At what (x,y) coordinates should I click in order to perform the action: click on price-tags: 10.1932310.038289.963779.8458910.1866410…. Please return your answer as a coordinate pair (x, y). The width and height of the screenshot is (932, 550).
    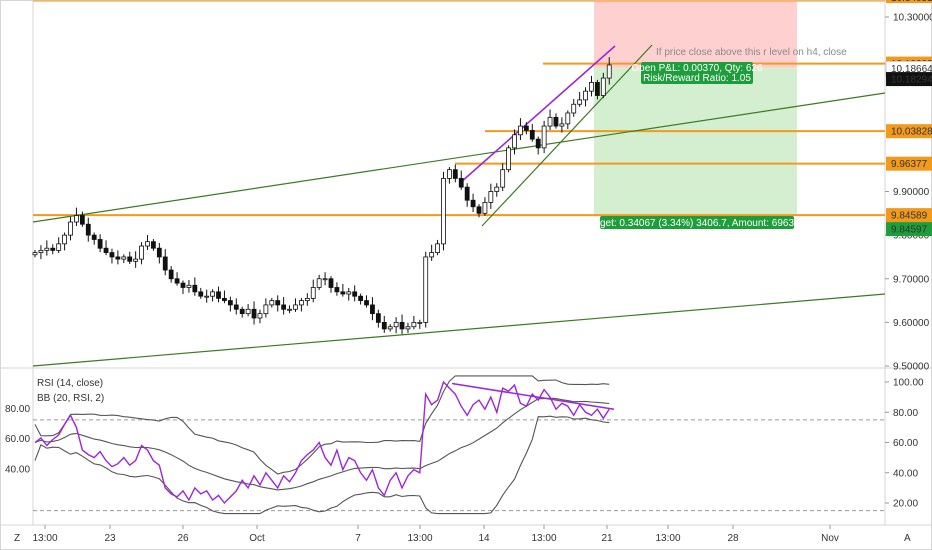
    Looking at the image, I should click on (908, 118).